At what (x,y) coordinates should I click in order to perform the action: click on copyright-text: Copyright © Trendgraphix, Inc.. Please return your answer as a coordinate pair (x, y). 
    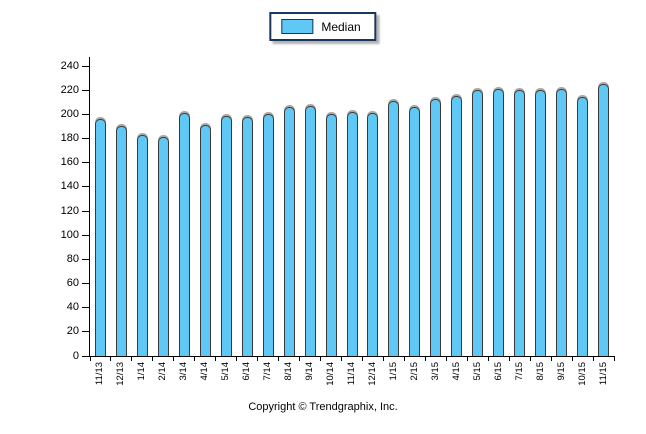
    Looking at the image, I should click on (323, 407).